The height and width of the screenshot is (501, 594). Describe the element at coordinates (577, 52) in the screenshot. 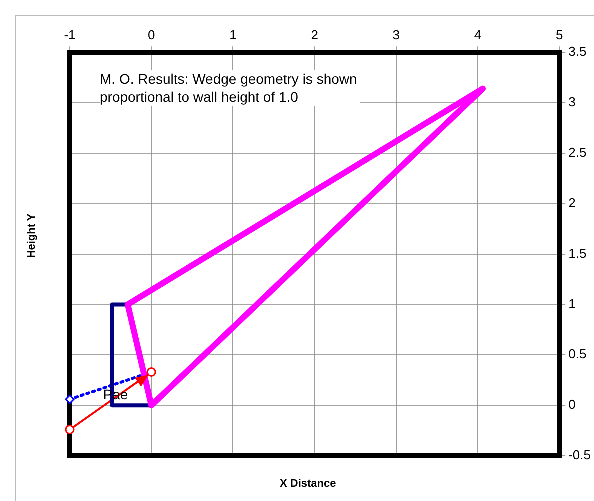

I see `y-tick-label: 3.5` at that location.